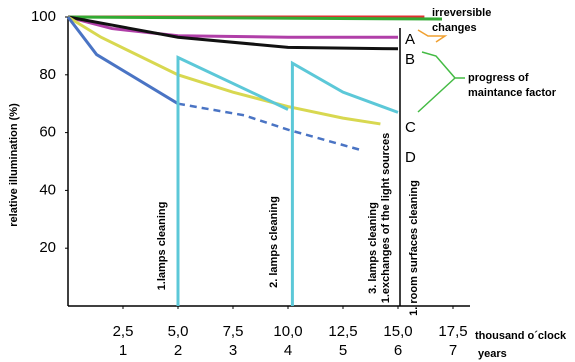 The width and height of the screenshot is (575, 362). I want to click on year-label: 3, so click(233, 350).